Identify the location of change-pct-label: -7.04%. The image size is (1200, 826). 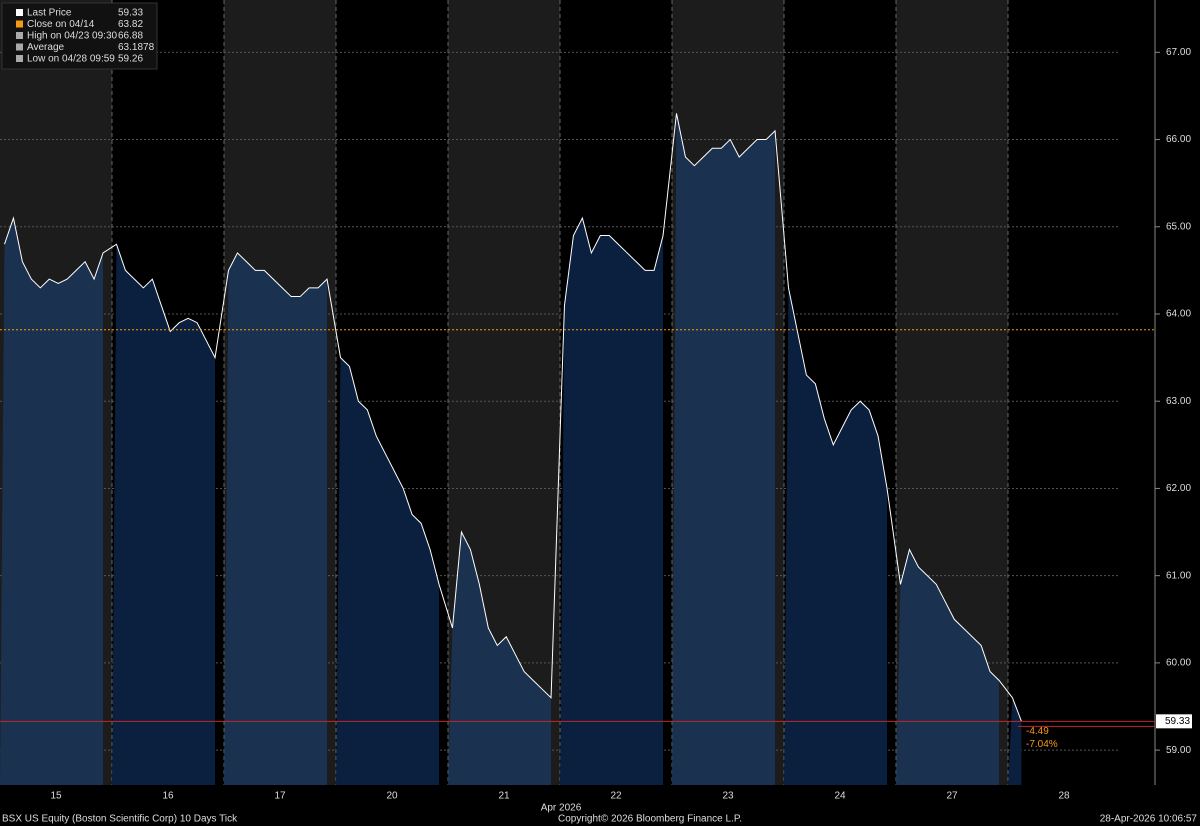
(1042, 744).